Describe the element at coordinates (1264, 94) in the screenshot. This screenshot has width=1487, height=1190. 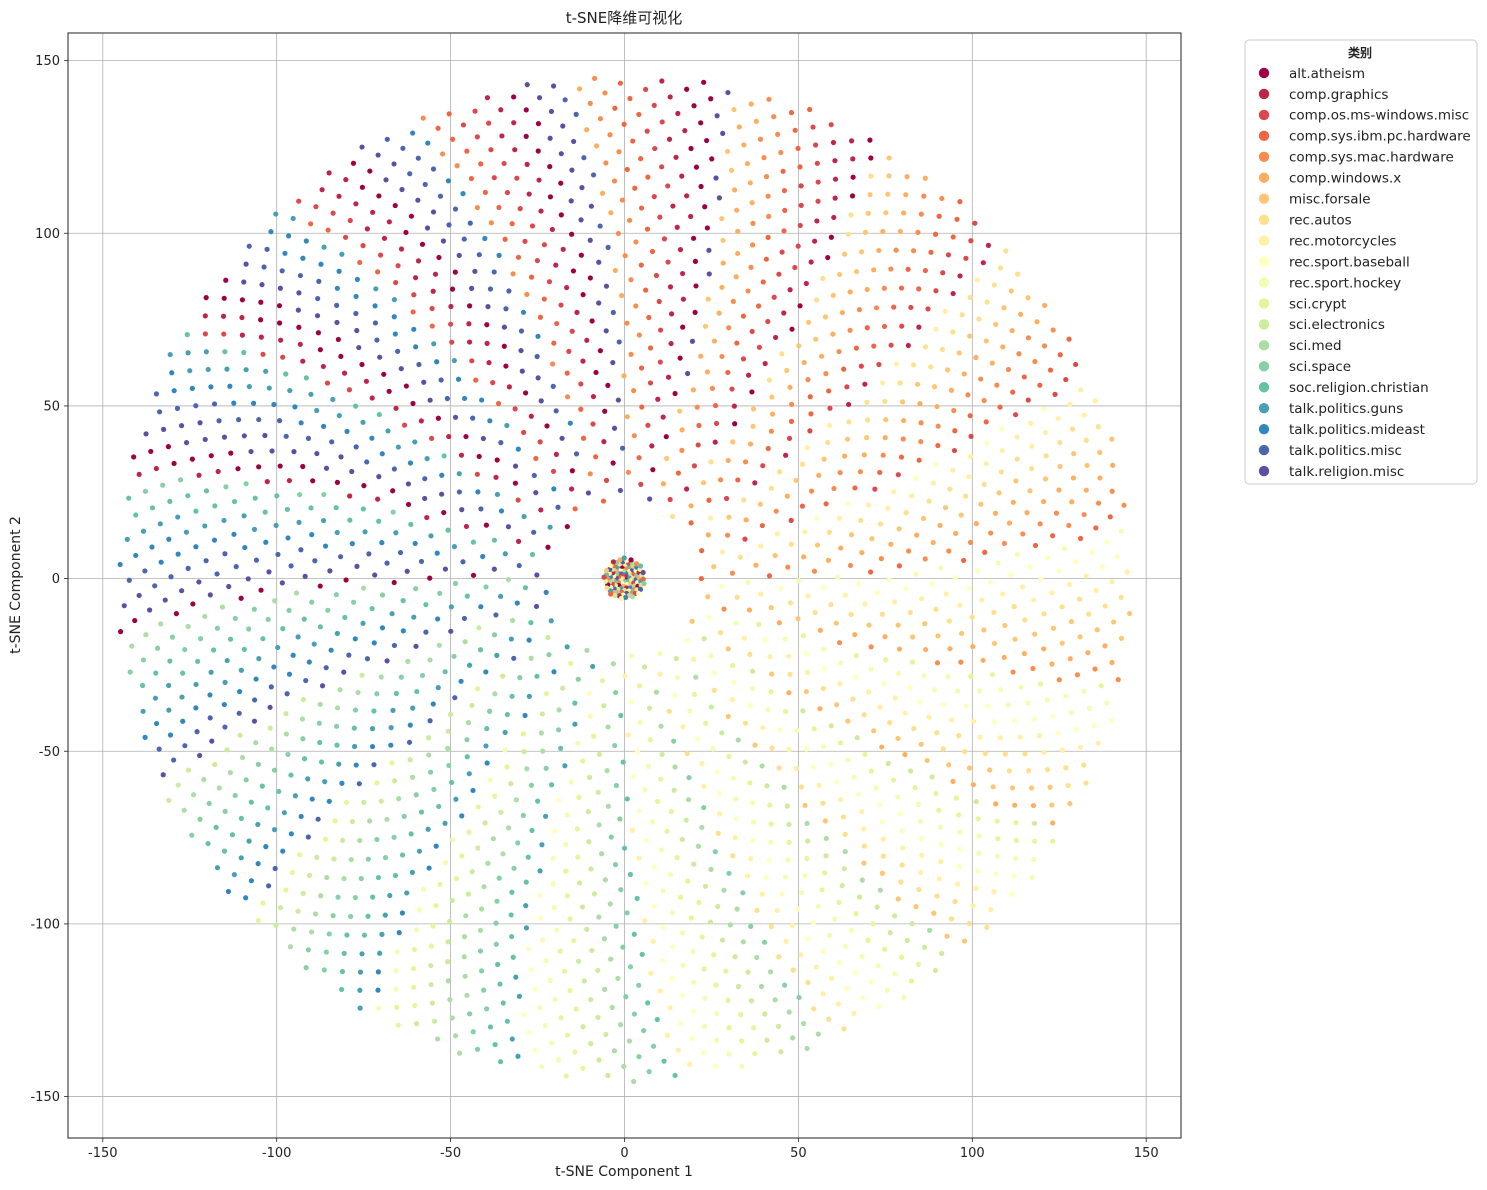
I see `legend-marker` at that location.